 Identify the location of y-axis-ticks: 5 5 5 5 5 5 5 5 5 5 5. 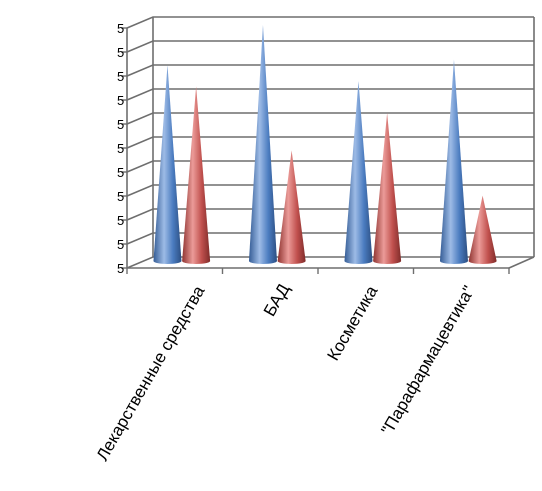
(122, 148).